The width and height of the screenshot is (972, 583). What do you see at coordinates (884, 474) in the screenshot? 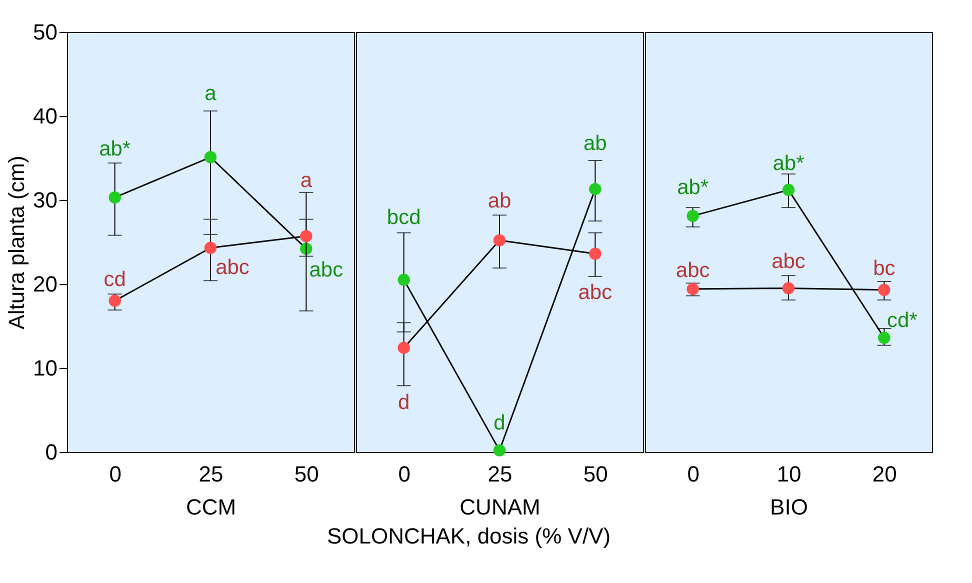
I see `x-tick-label: 20` at bounding box center [884, 474].